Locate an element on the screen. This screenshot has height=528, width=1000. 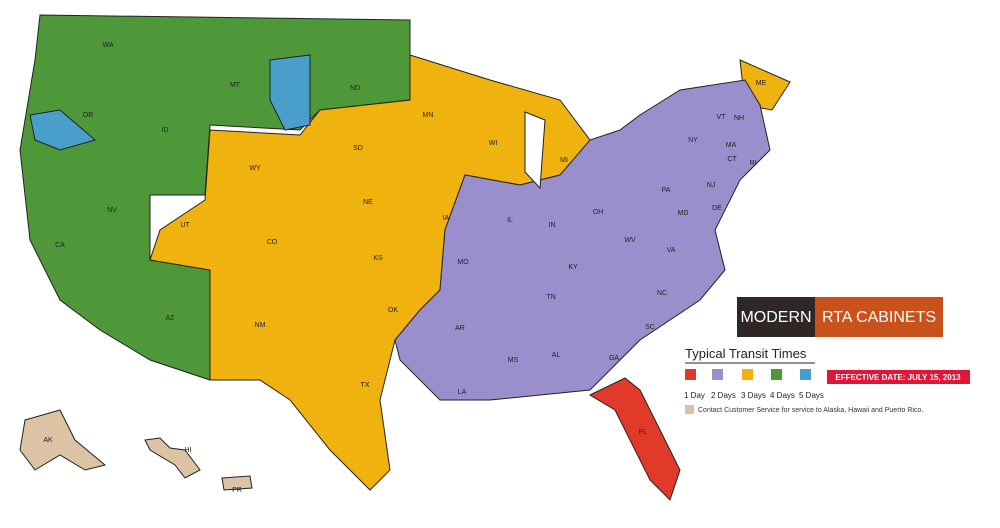
alaska is located at coordinates (63, 440).